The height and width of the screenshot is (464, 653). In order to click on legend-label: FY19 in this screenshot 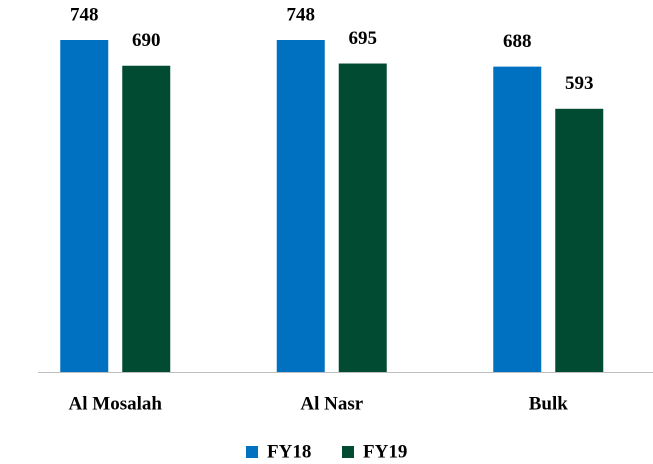, I will do `click(385, 451)`.